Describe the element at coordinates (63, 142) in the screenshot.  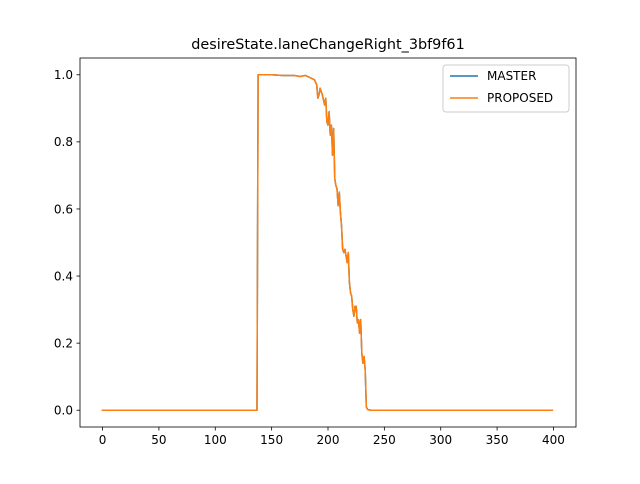
I see `y-tick-label: 0.8` at that location.